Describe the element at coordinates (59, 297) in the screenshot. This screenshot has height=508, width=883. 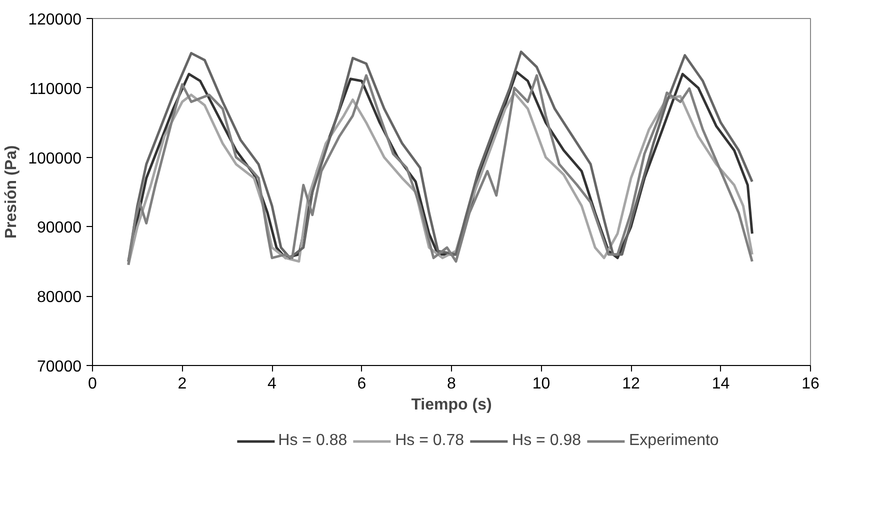
I see `y-tick-label: 80000` at that location.